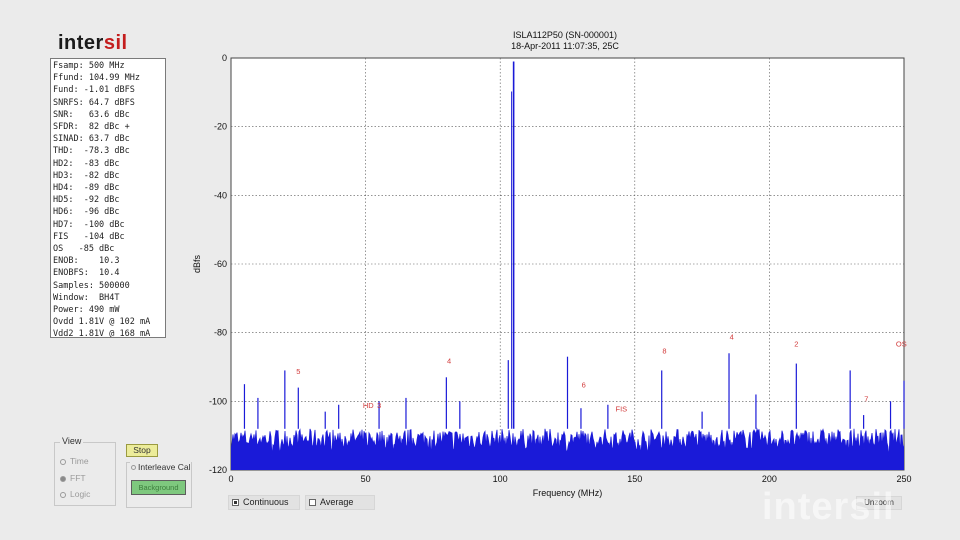  Describe the element at coordinates (86, 175) in the screenshot. I see `stat-line: HD3: -82 dBc` at that location.